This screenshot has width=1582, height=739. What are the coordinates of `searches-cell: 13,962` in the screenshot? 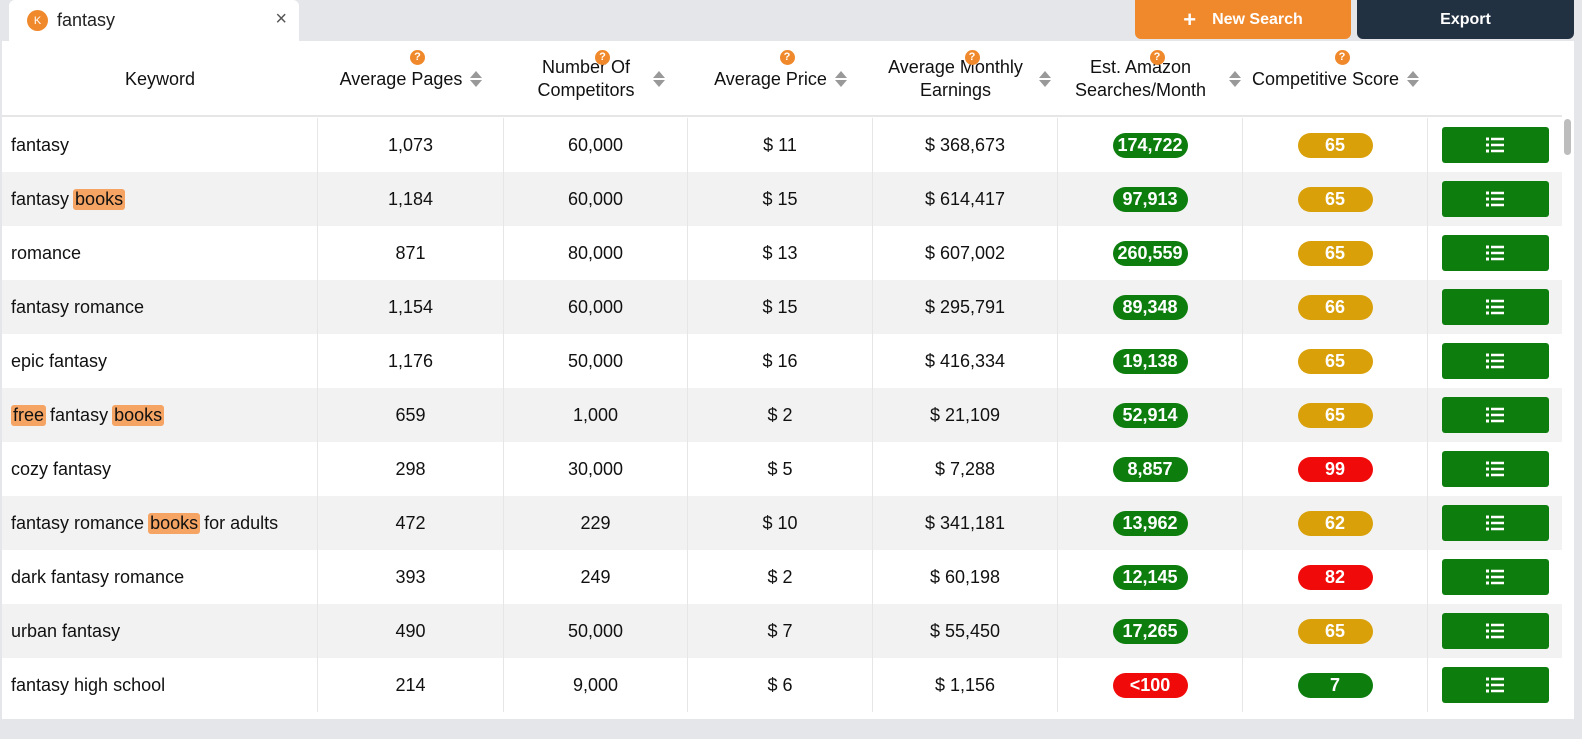 It's located at (1150, 523).